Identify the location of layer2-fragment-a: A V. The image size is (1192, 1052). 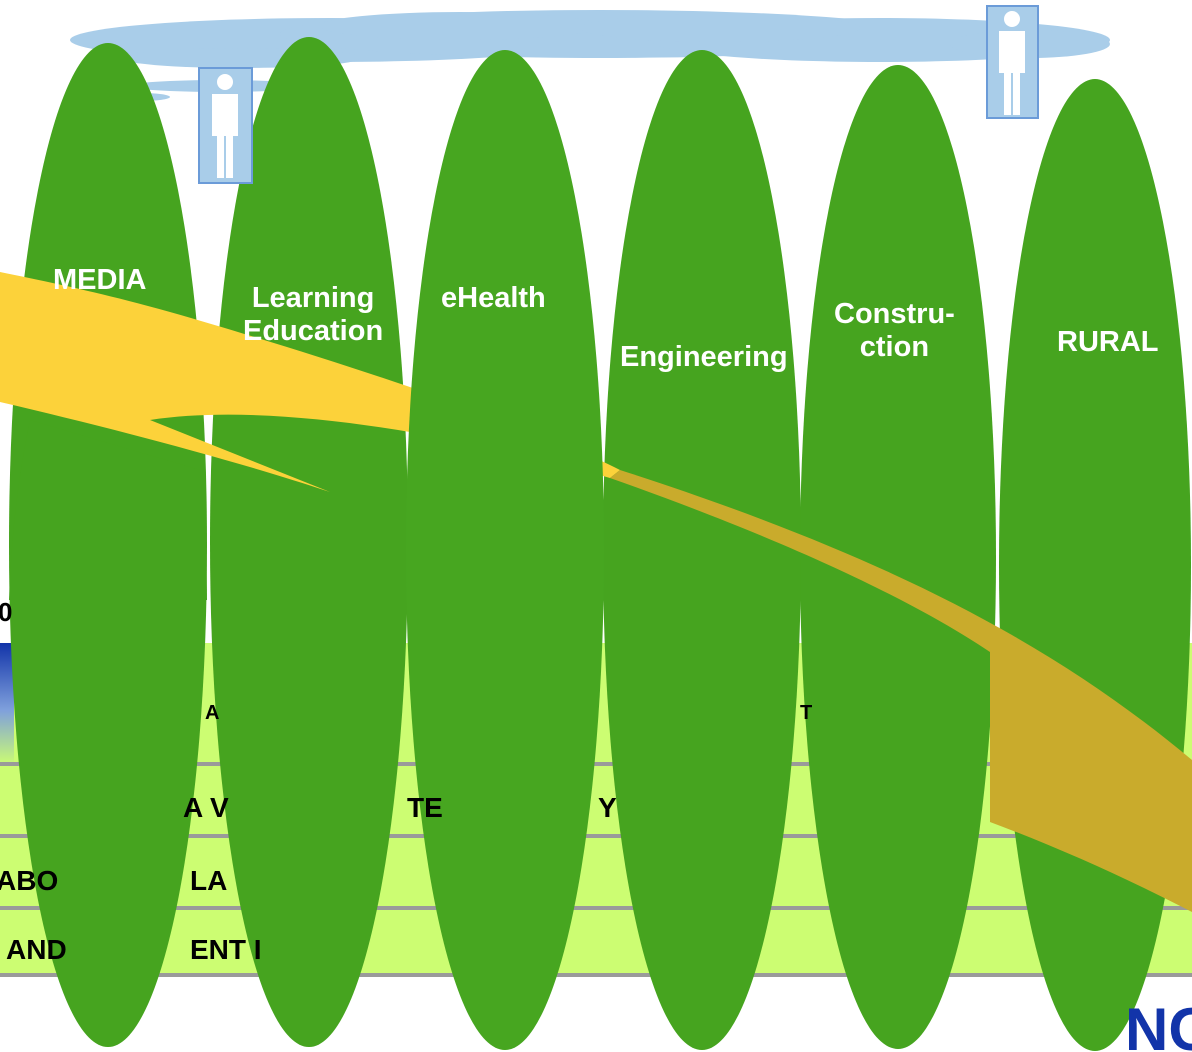
(206, 807).